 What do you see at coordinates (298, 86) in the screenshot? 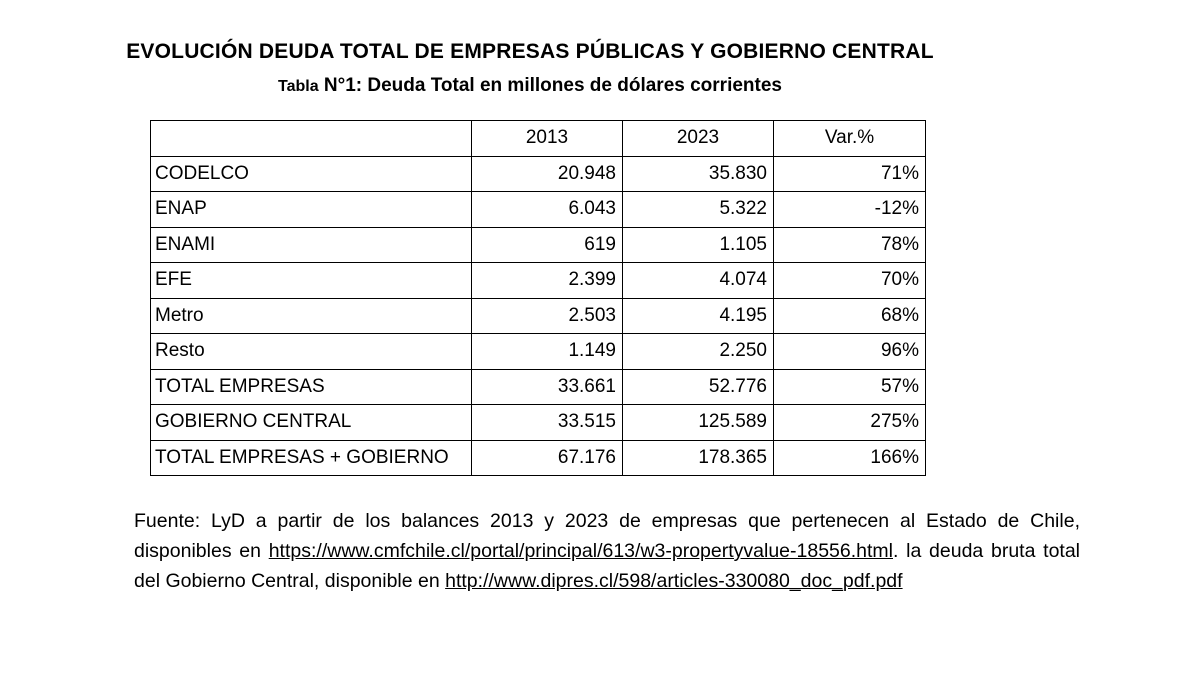
I see `subtitle-prefix: Tabla` at bounding box center [298, 86].